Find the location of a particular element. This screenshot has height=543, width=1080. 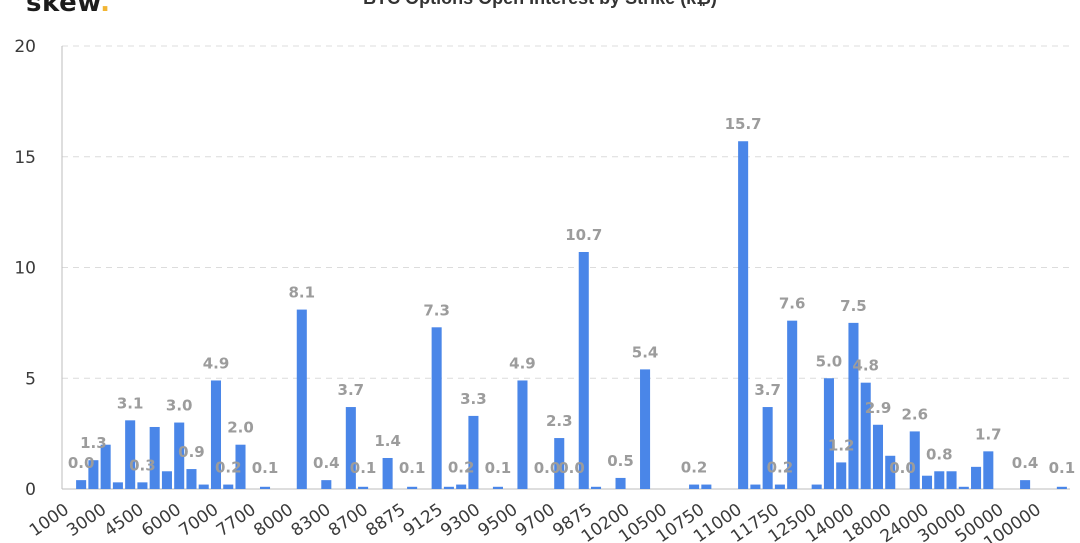

data-label: 0.5 is located at coordinates (620, 461).